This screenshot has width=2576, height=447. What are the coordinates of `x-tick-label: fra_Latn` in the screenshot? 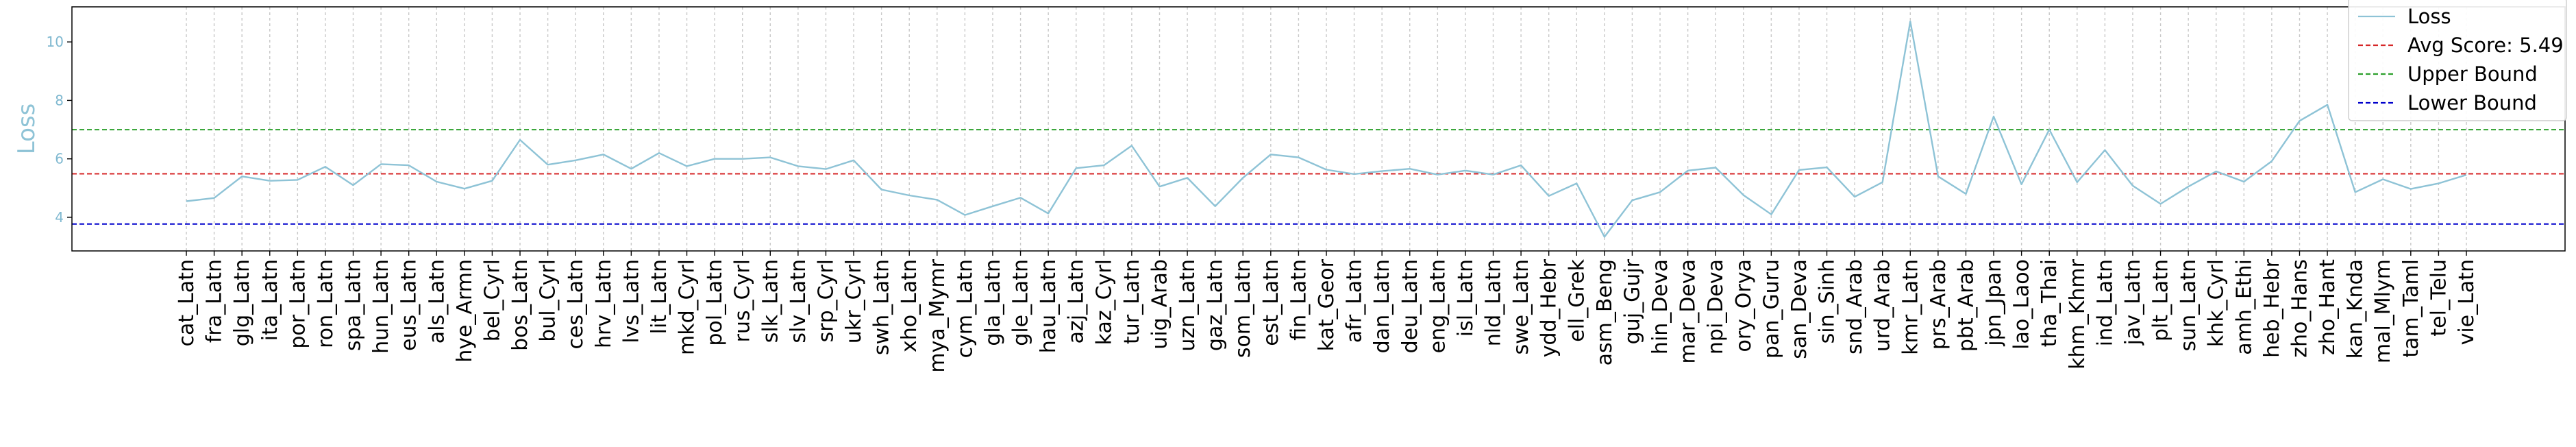 It's located at (215, 301).